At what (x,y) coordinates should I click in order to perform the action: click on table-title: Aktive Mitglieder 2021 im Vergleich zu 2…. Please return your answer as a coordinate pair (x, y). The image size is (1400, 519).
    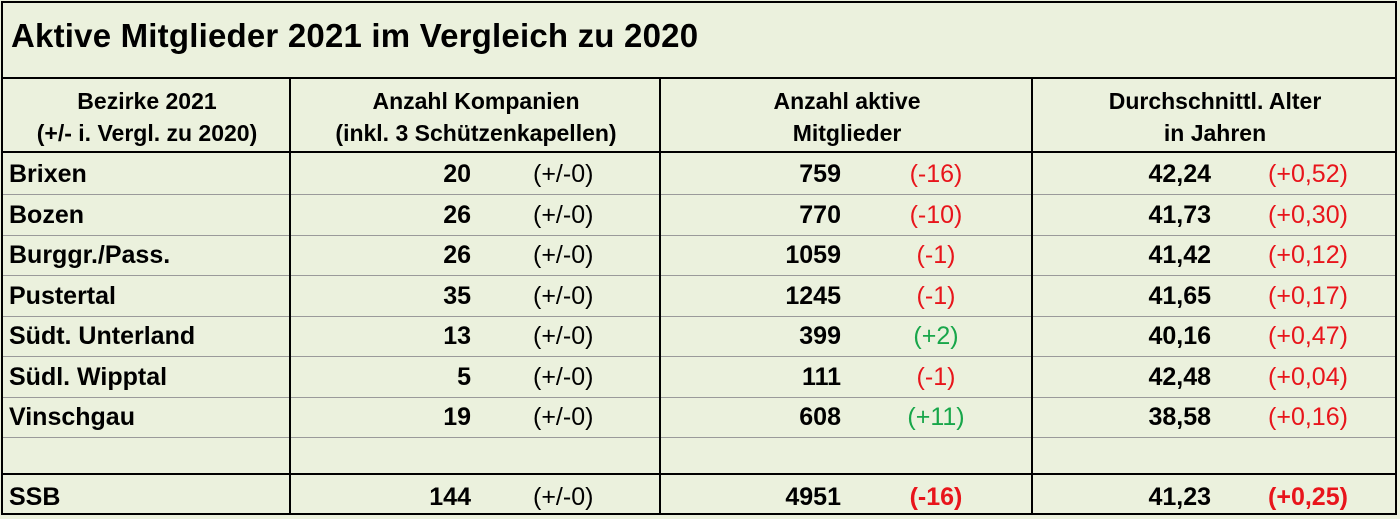
    Looking at the image, I should click on (355, 35).